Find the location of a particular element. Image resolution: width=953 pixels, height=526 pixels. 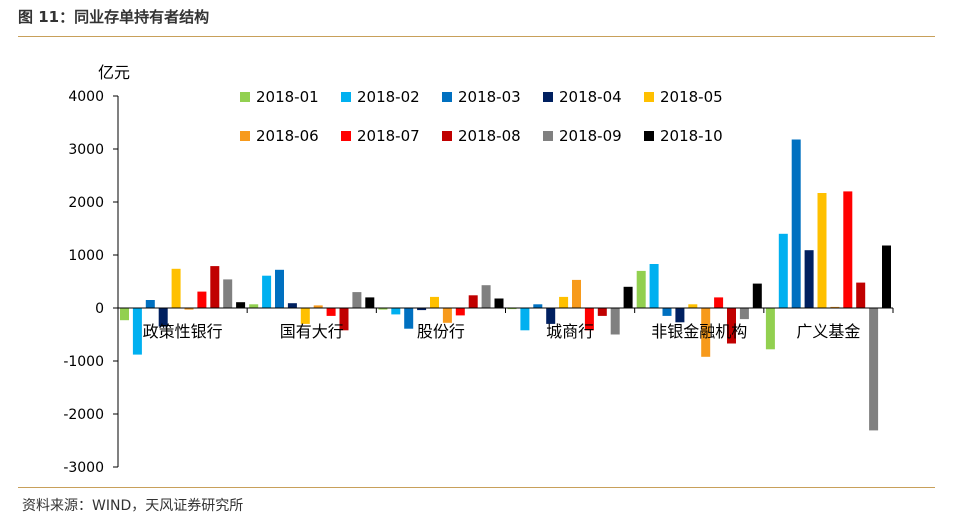

legend-label: 2018-03 is located at coordinates (489, 97).